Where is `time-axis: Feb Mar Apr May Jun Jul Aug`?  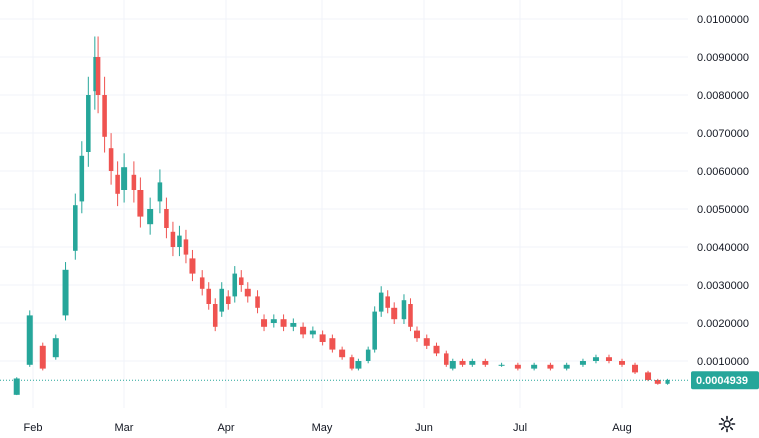
time-axis: Feb Mar Apr May Jun Jul Aug is located at coordinates (328, 428).